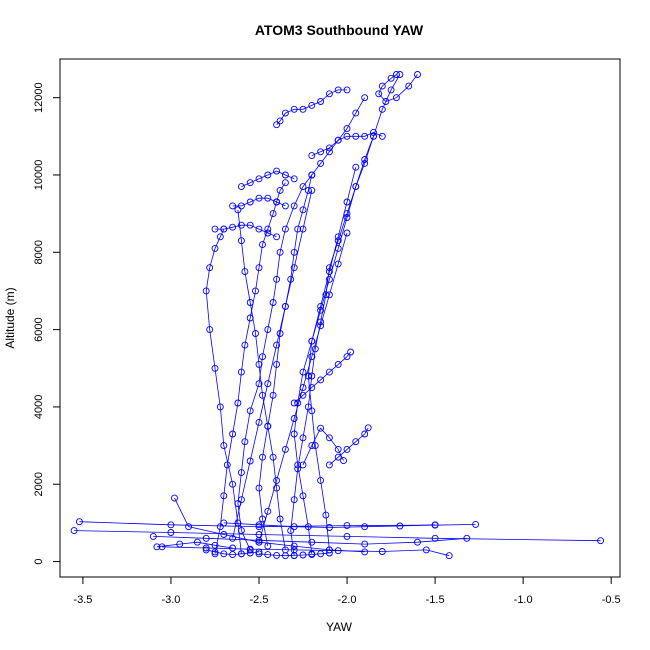 The image size is (650, 650). Describe the element at coordinates (523, 600) in the screenshot. I see `x-tick-label: -1.0` at that location.